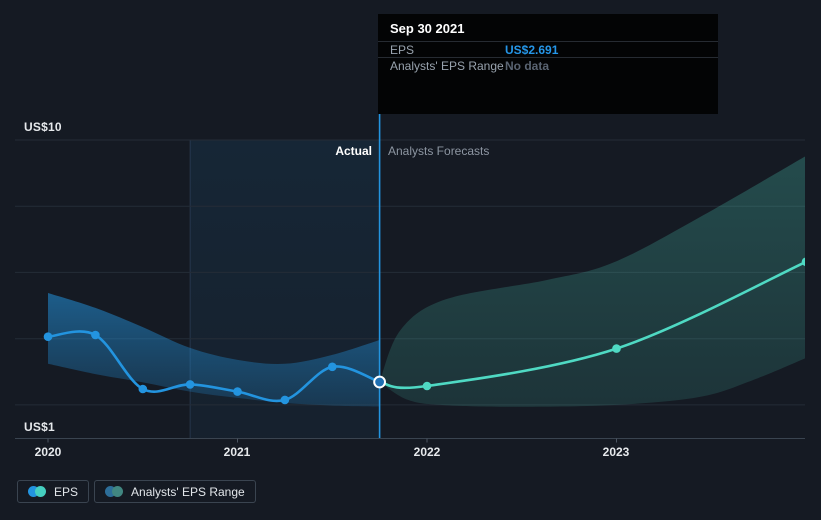  Describe the element at coordinates (527, 66) in the screenshot. I see `tooltip-range-value: No data` at that location.